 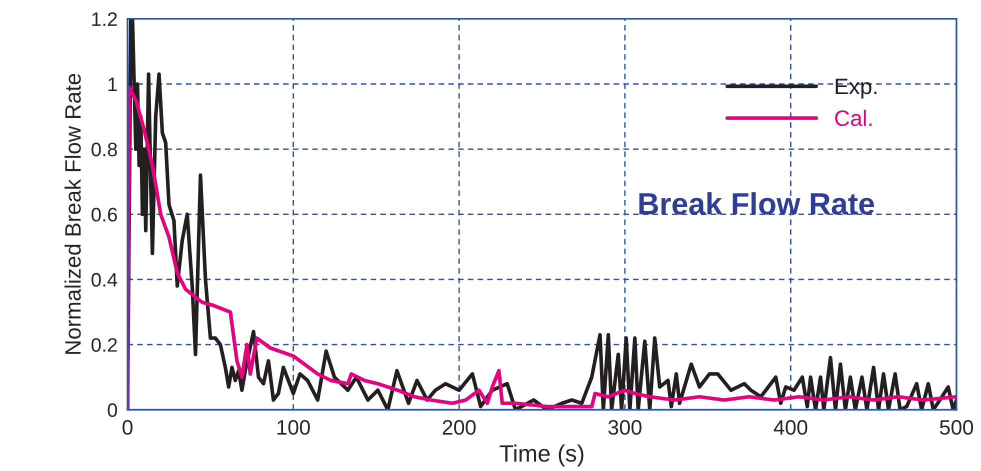 I want to click on y-tick-label: 1, so click(x=112, y=85).